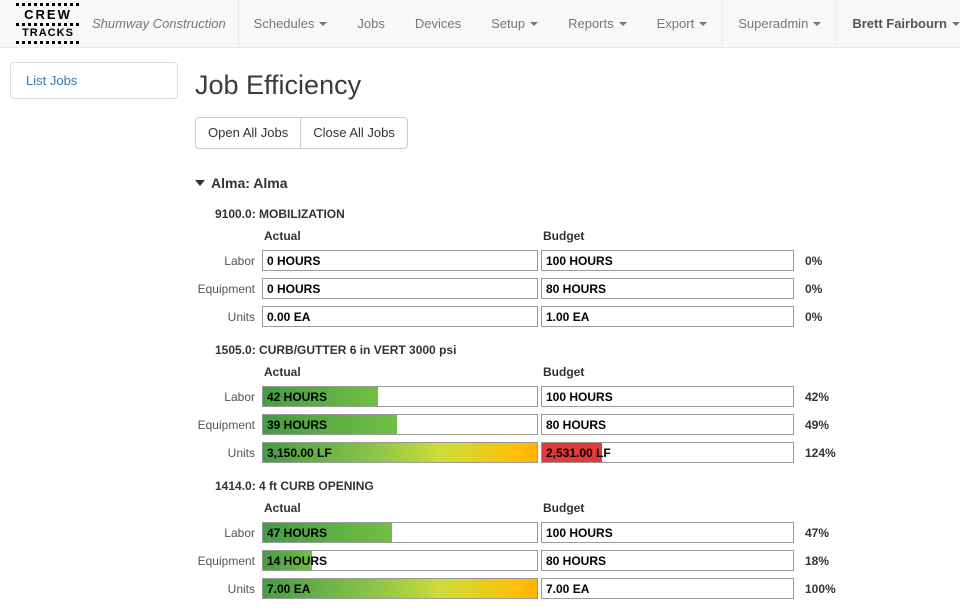 This screenshot has width=960, height=615. I want to click on jobs-toggle-group: Open All Jobs Close All Jobs, so click(301, 133).